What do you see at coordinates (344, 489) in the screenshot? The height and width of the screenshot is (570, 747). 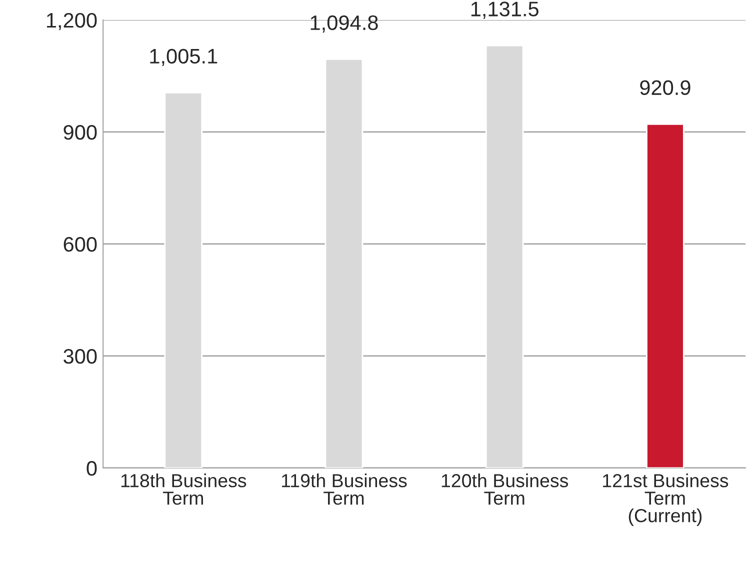 I see `x-tick-label: 119th Business Term` at bounding box center [344, 489].